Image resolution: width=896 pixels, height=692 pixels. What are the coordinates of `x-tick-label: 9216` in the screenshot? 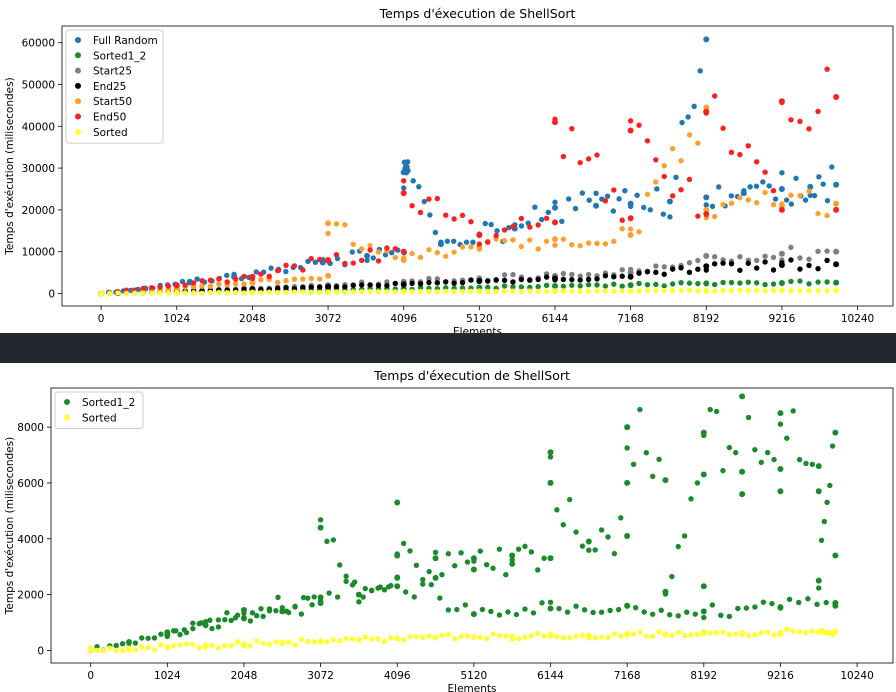 It's located at (782, 319).